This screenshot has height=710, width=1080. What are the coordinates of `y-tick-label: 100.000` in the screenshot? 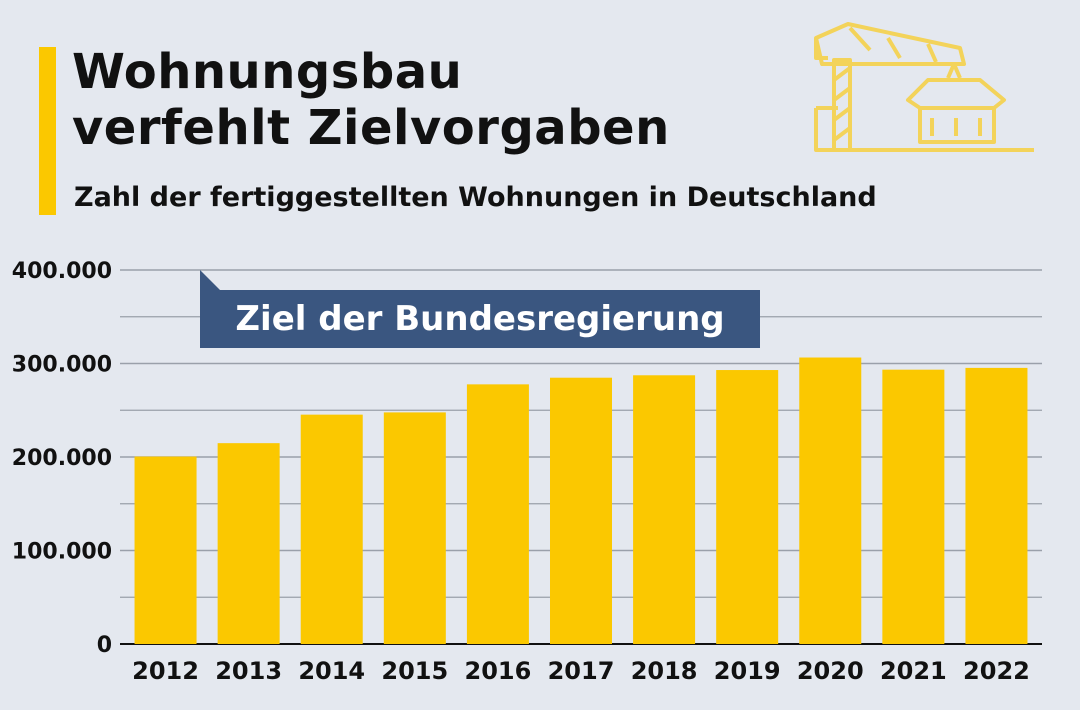 It's located at (62, 552).